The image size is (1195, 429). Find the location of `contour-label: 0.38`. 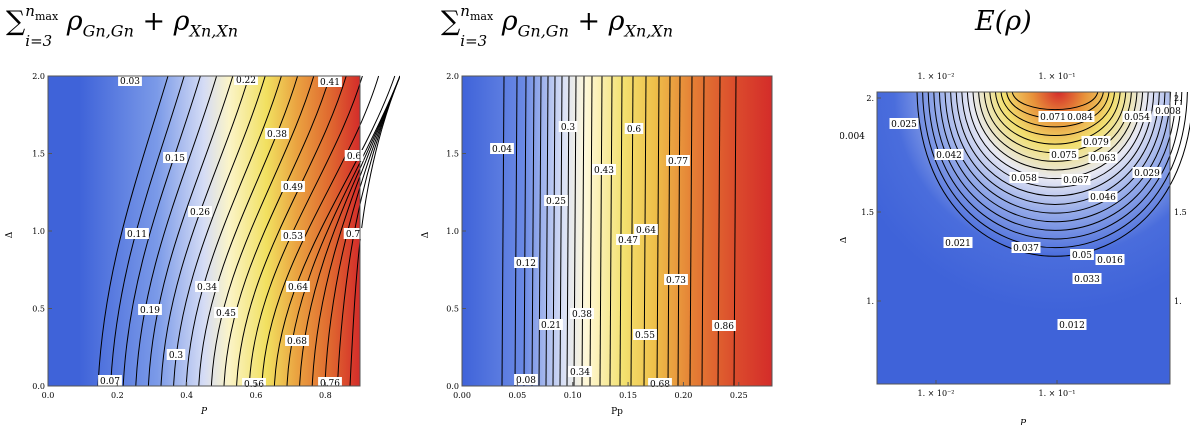

contour-label: 0.38 is located at coordinates (277, 135).